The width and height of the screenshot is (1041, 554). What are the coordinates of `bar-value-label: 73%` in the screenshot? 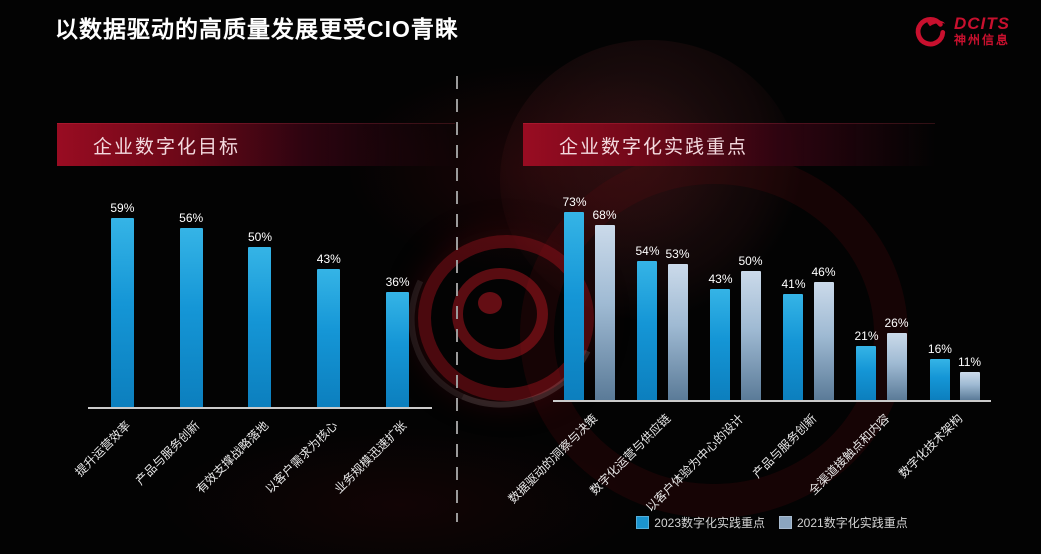 It's located at (574, 202).